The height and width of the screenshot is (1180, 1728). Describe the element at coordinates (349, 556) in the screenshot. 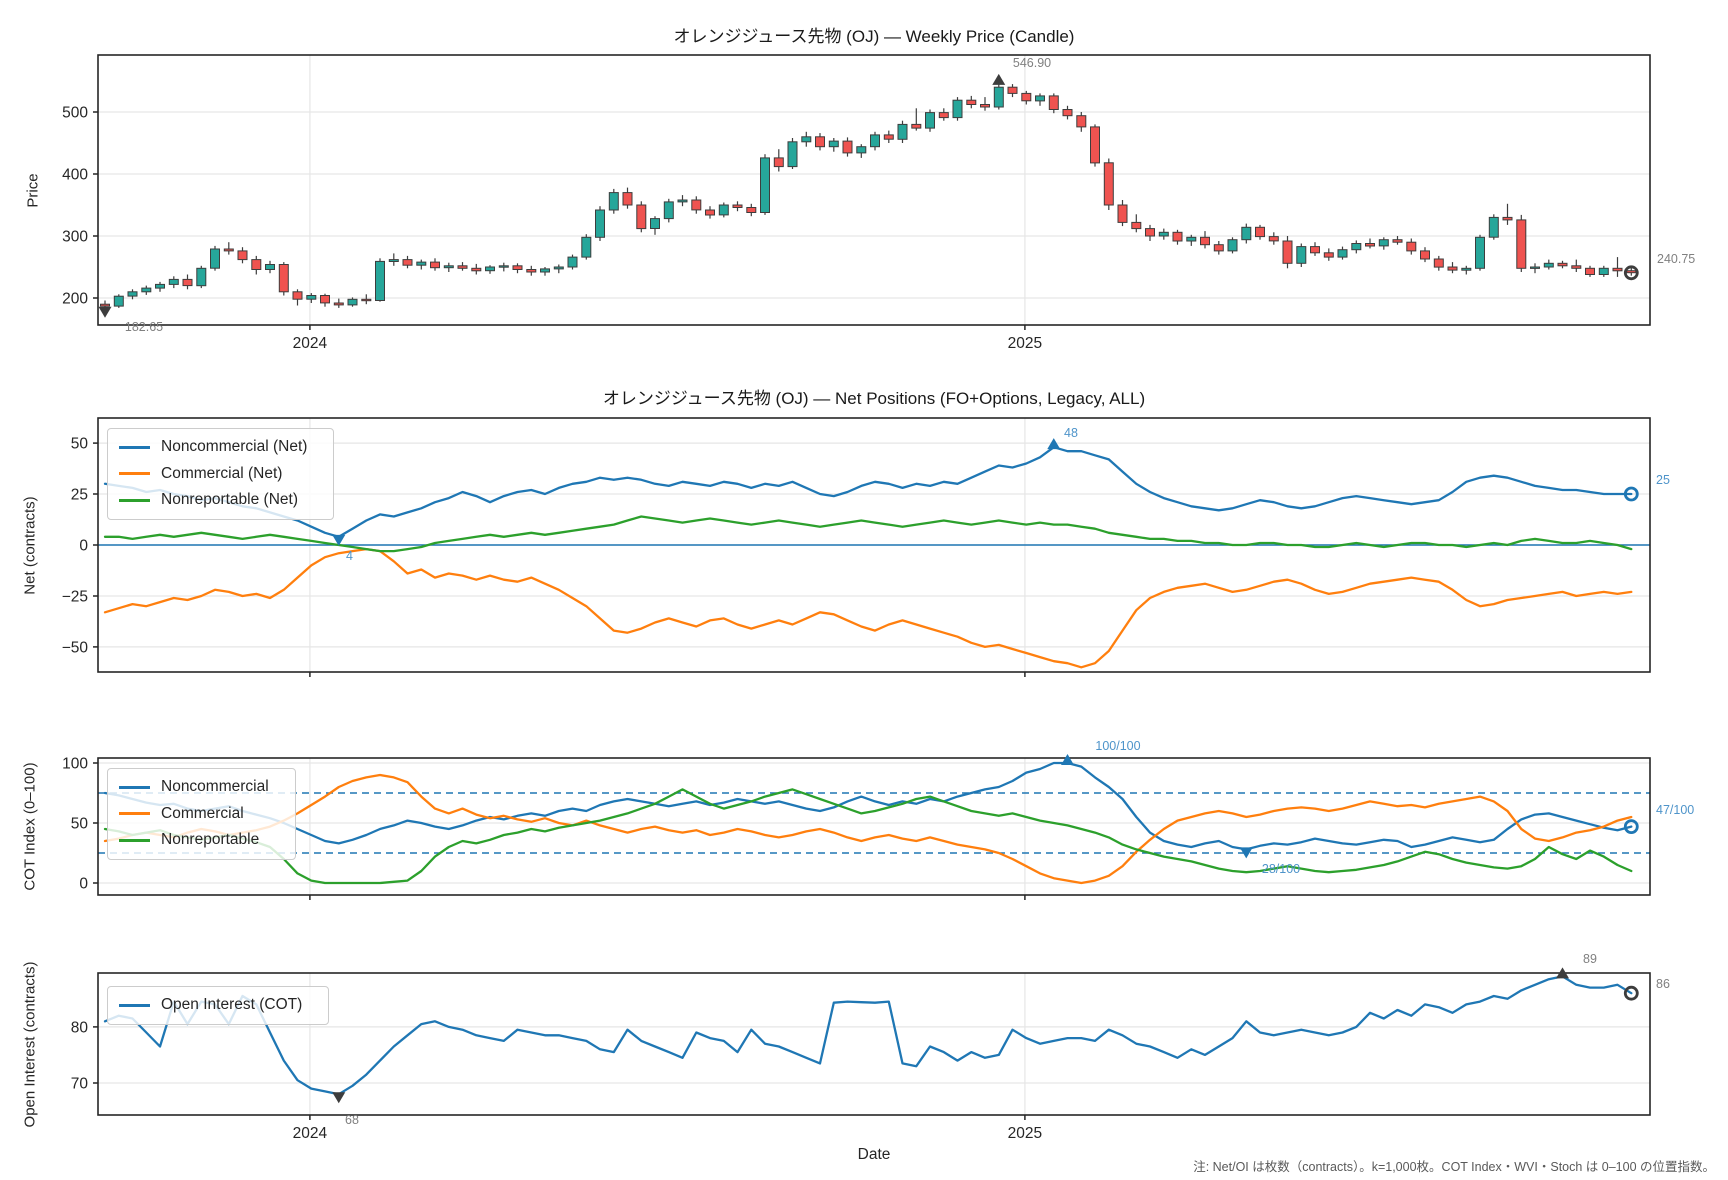

I see `annotation-label: 4` at that location.